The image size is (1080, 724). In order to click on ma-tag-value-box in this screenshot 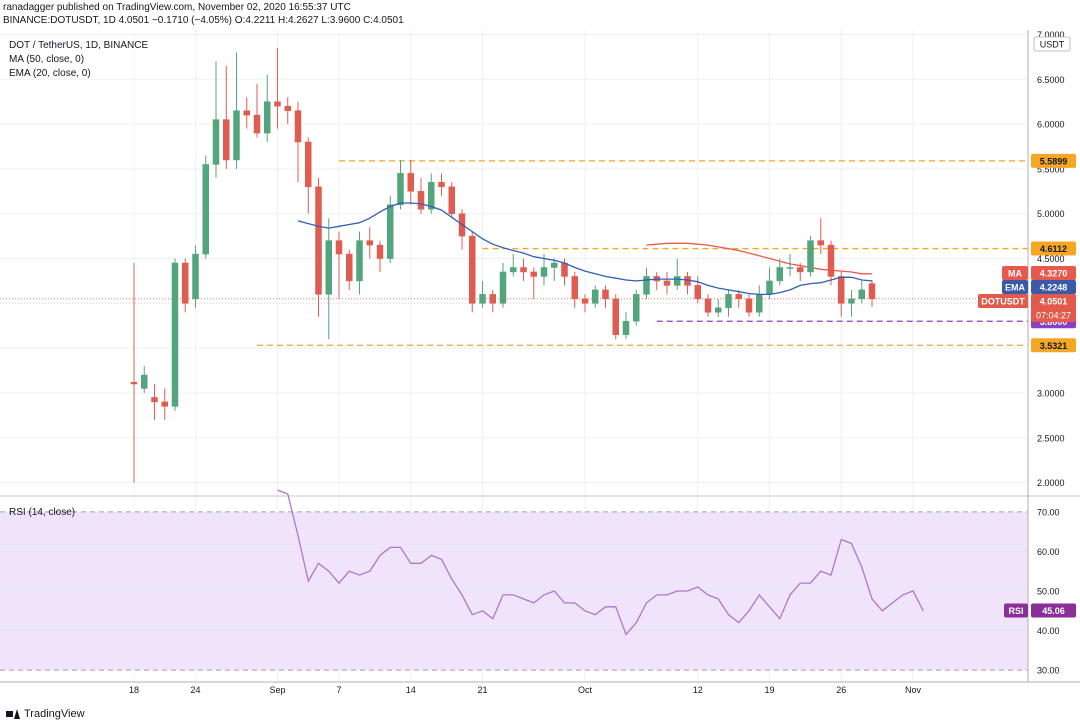, I will do `click(1053, 273)`.